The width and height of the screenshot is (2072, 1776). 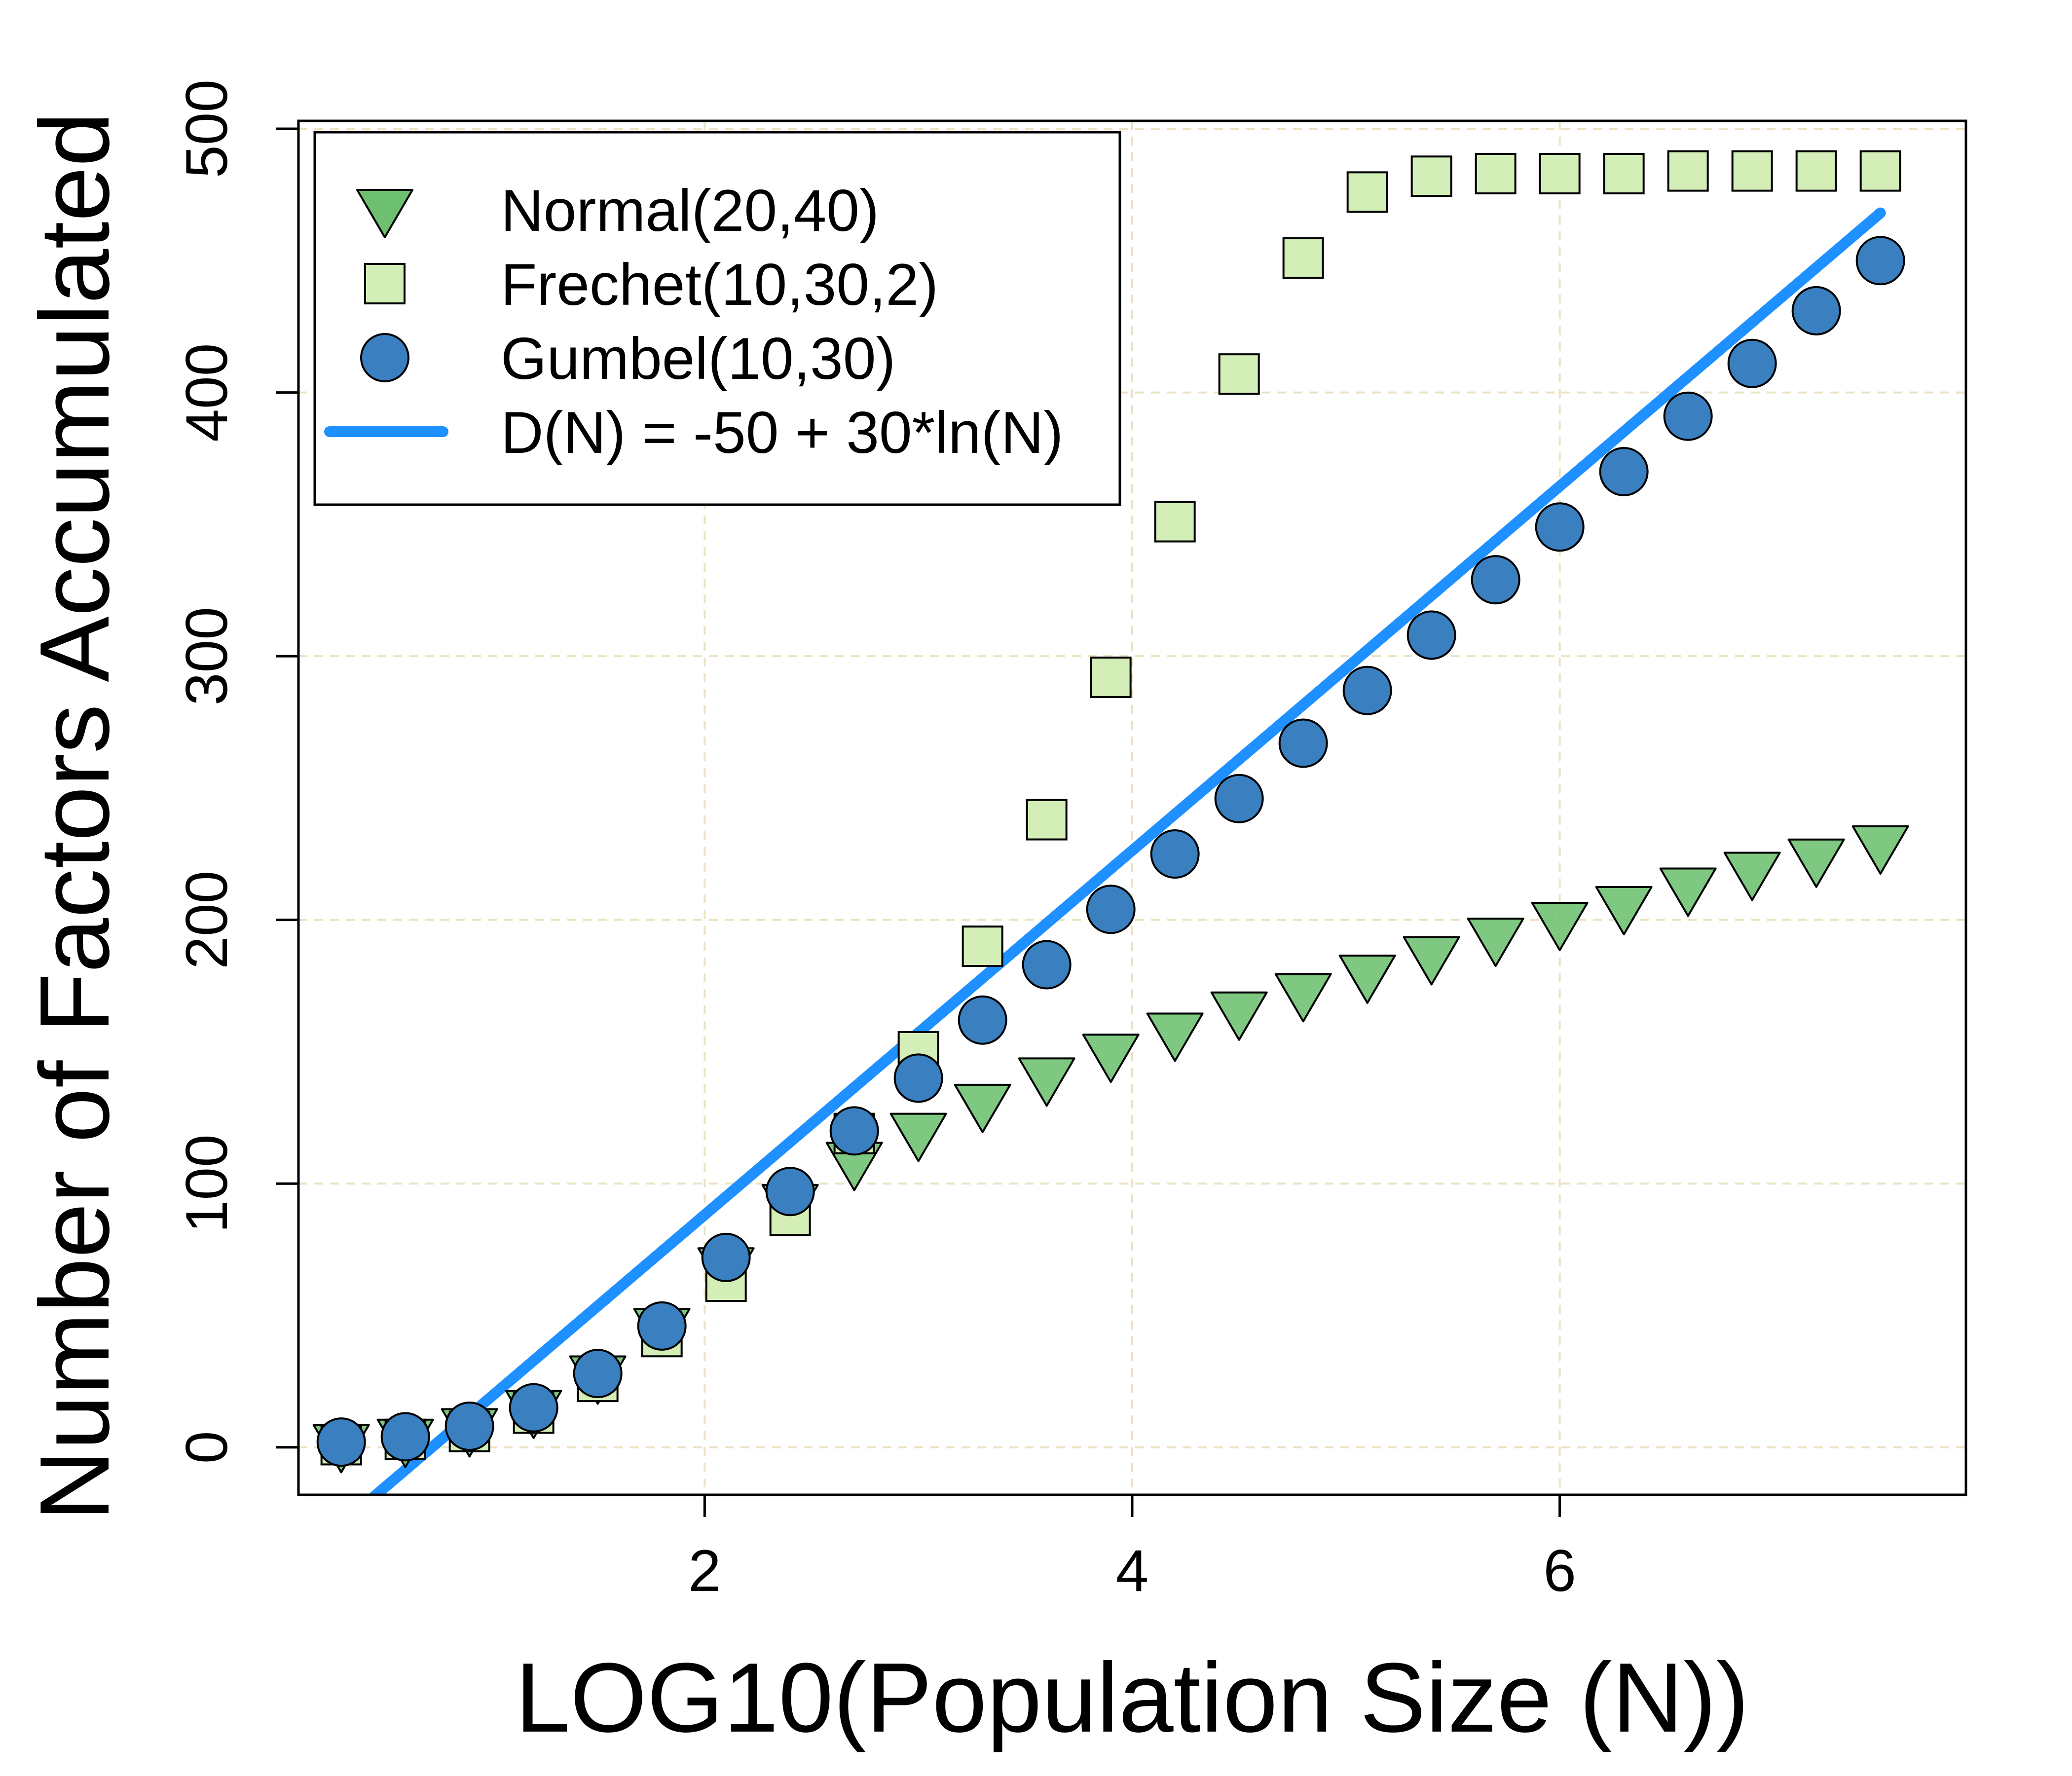 I want to click on y-tick-label: 500, so click(x=207, y=128).